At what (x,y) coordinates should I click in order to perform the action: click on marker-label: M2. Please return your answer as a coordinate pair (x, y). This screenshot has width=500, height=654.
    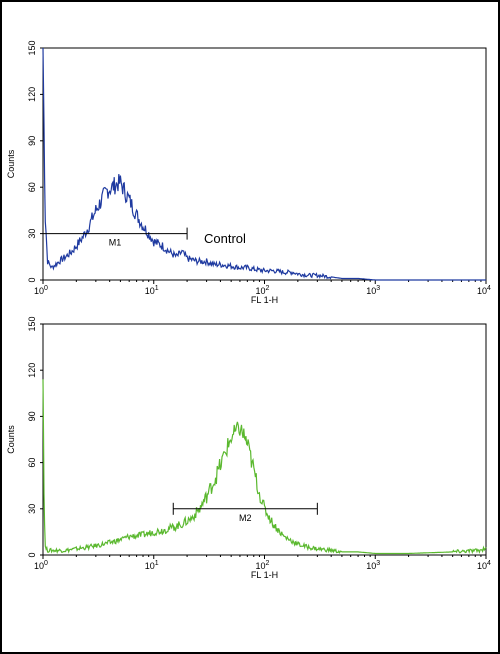
    Looking at the image, I should click on (245, 518).